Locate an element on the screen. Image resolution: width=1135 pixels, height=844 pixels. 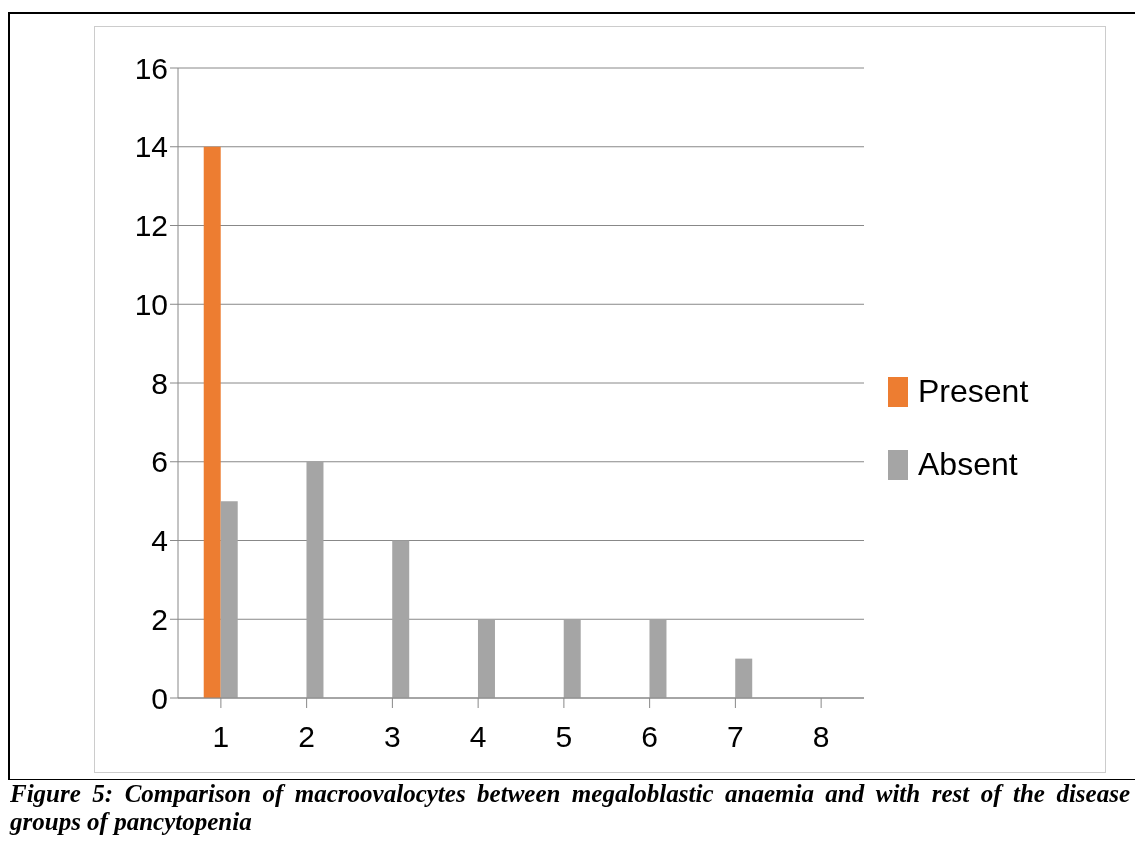
x-tick-label: 1 is located at coordinates (221, 737).